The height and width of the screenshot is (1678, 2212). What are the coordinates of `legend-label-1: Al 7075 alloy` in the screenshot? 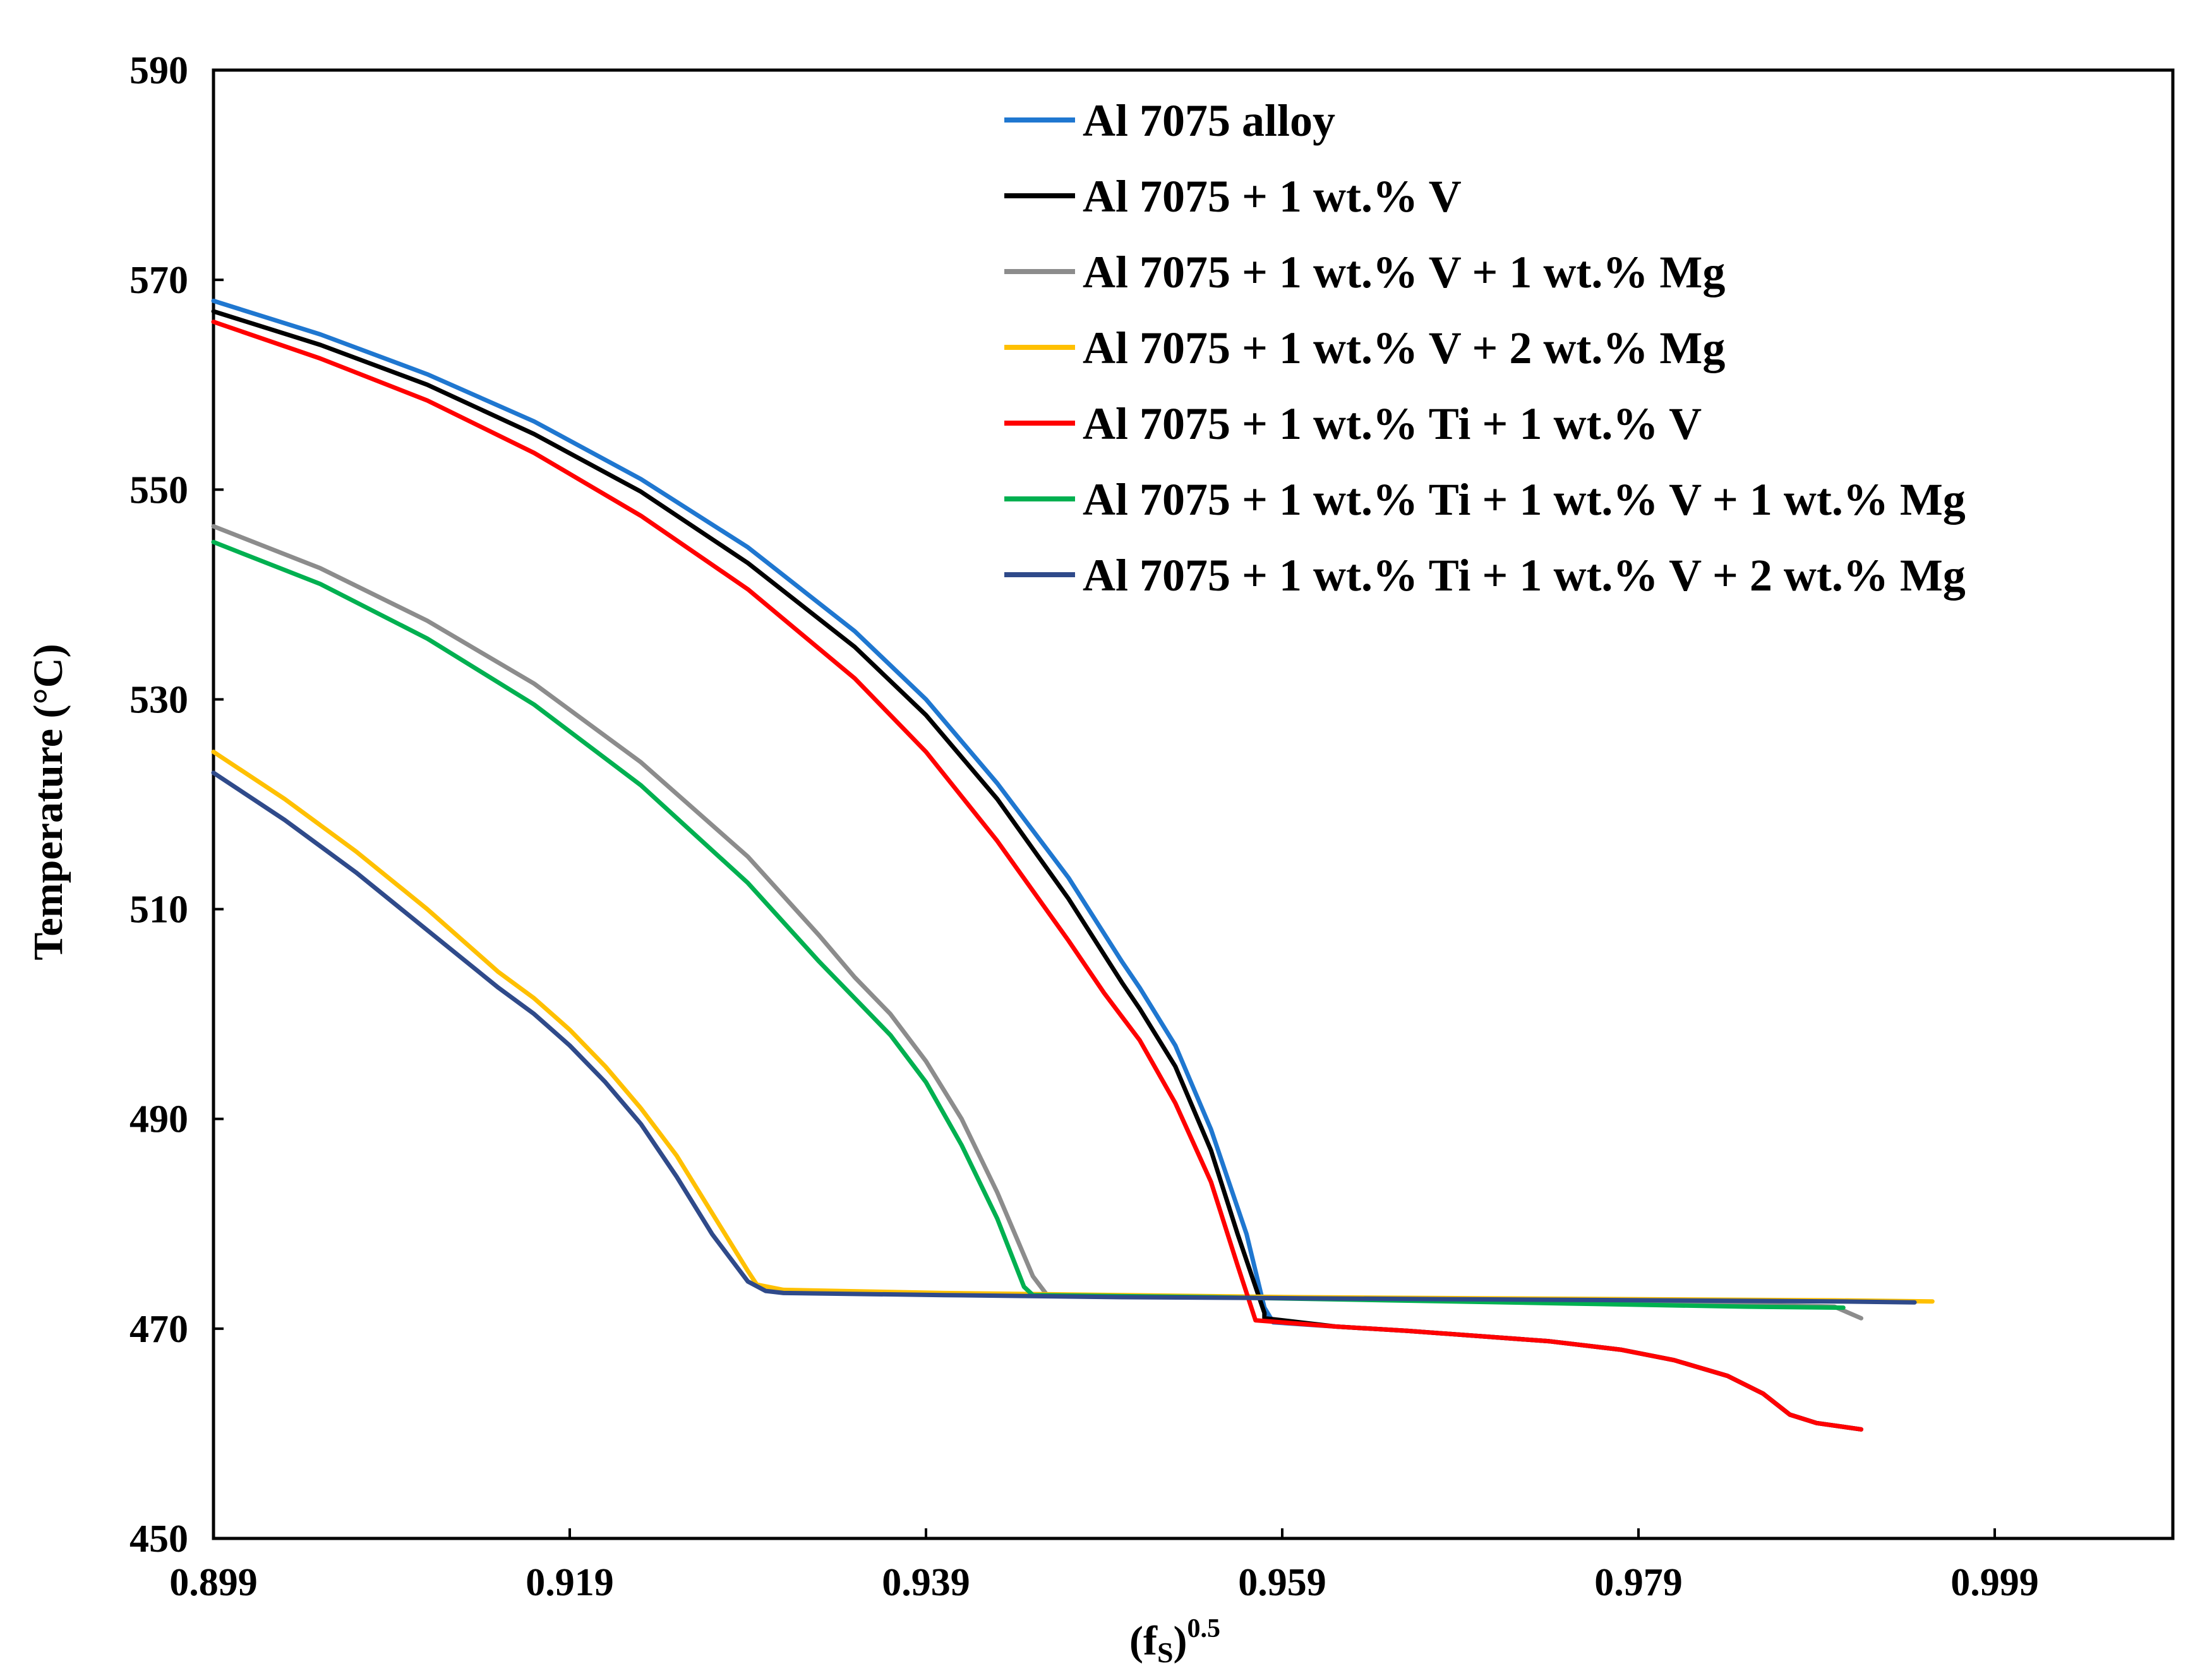 It's located at (1209, 120).